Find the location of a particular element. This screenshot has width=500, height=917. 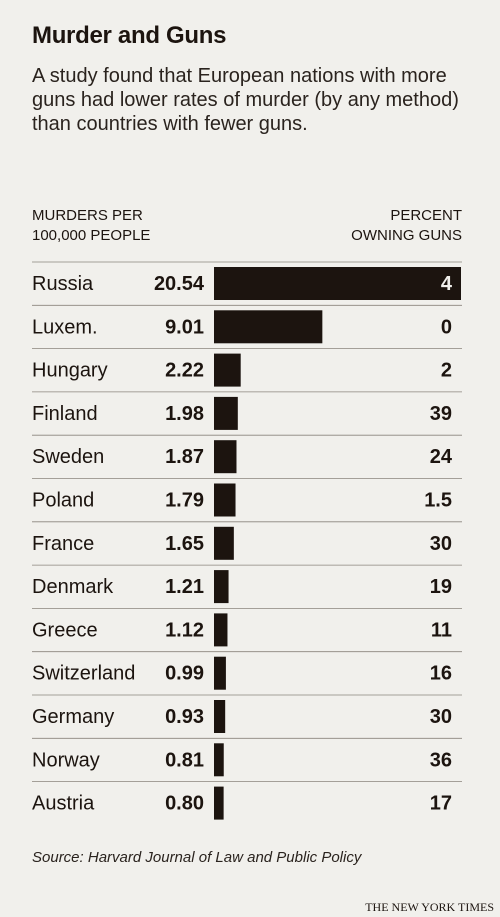

country-label: Switzerland is located at coordinates (83, 674).